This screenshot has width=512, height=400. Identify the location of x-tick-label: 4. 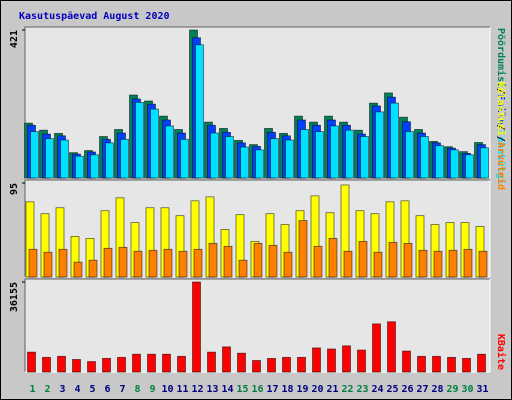
(77, 389).